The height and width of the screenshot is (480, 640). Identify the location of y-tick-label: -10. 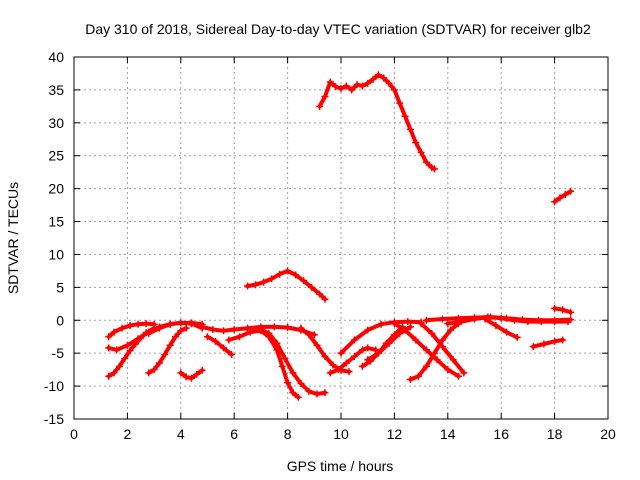
(54, 386).